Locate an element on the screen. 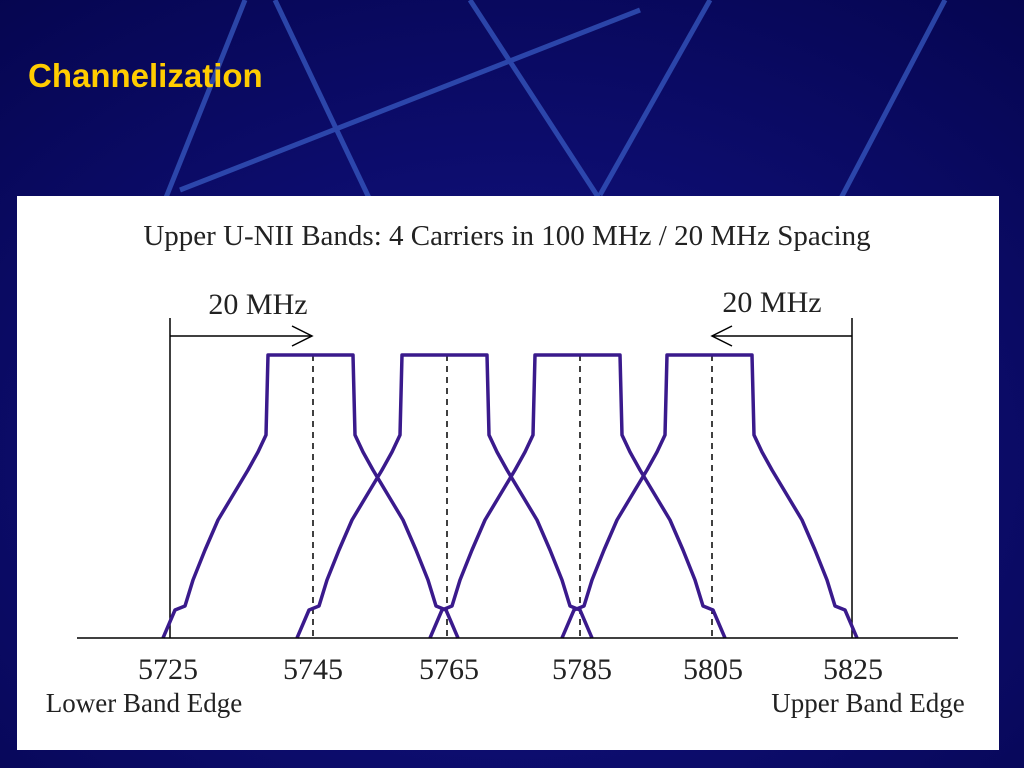  frequency-label: 5725 is located at coordinates (168, 669).